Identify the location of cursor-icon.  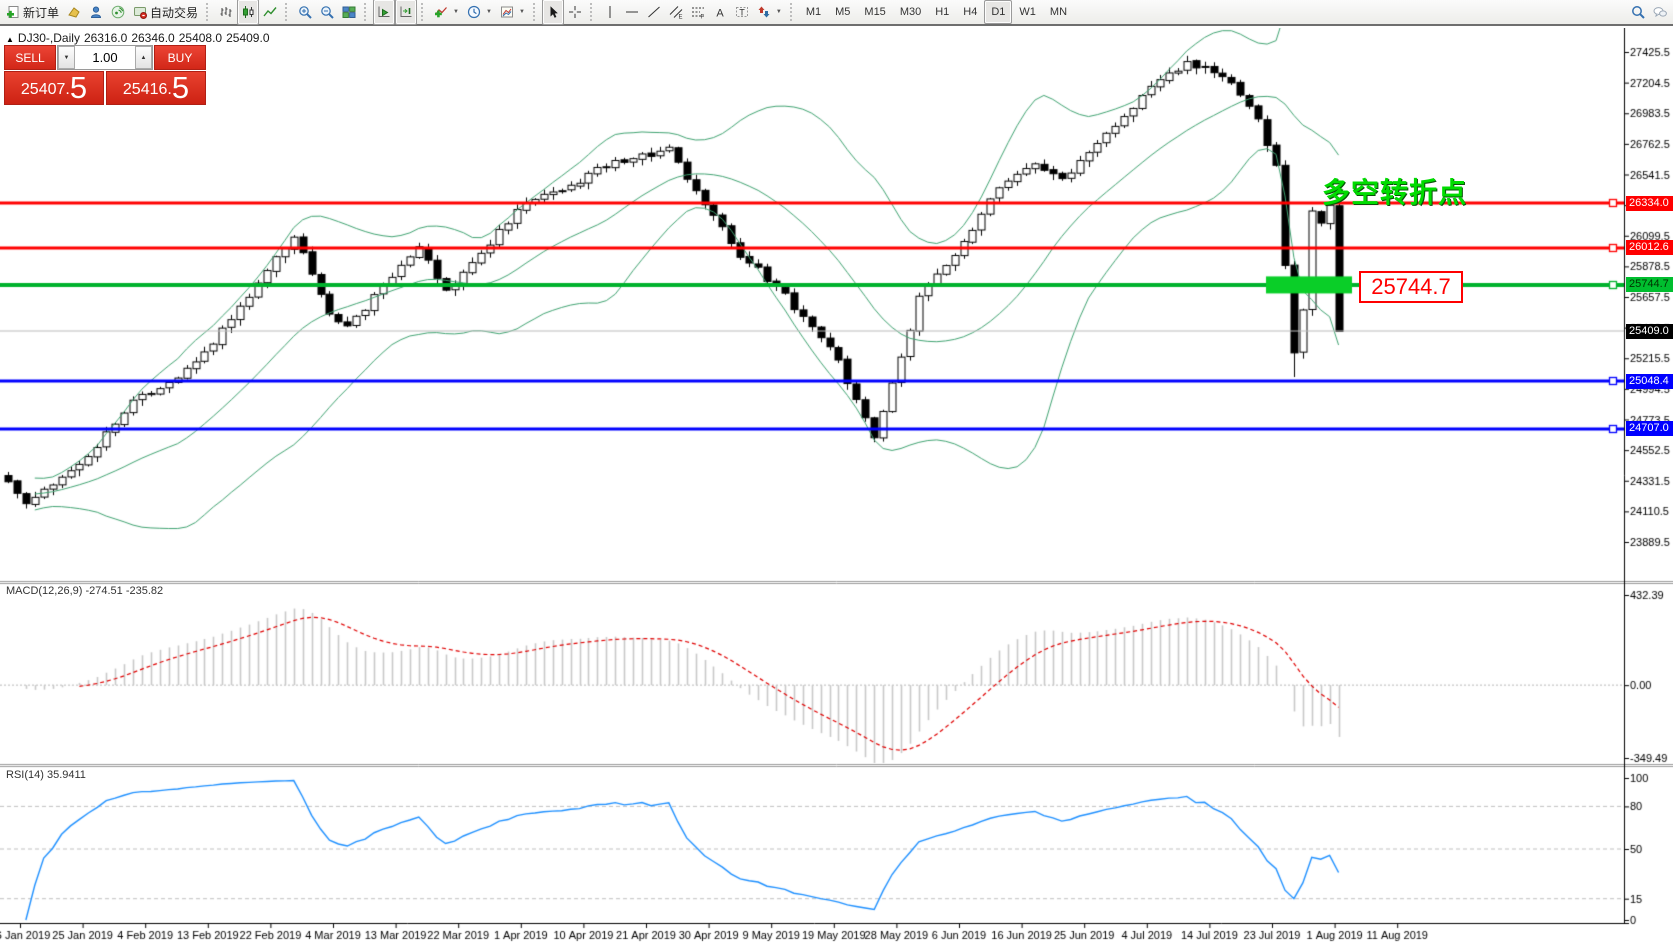
(554, 12).